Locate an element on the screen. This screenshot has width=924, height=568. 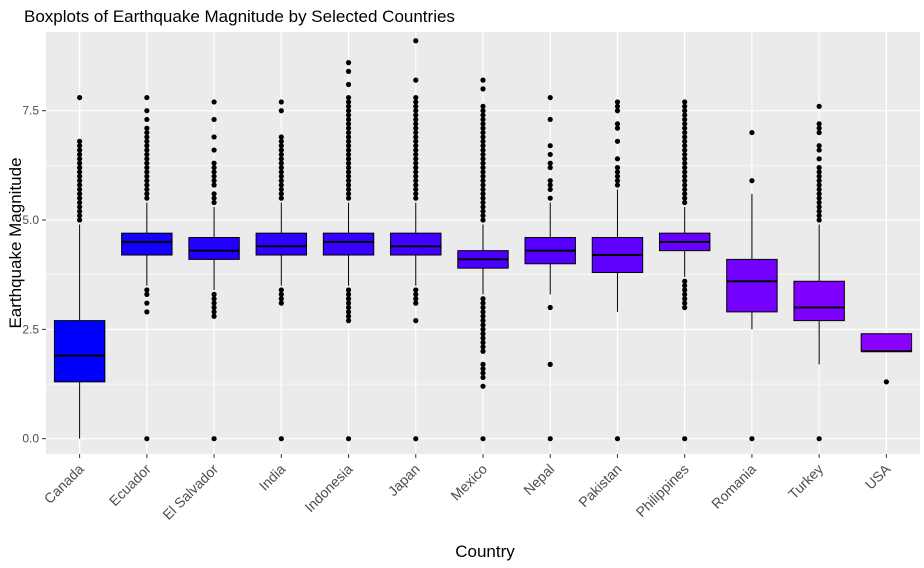
y-tick-label: 5.0 is located at coordinates (30, 220).